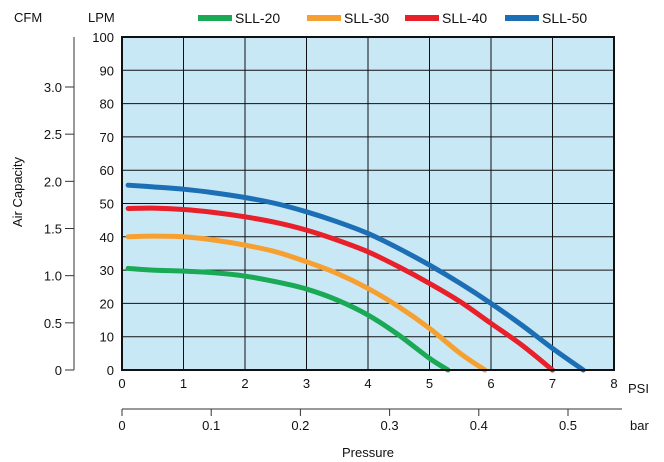 This screenshot has width=664, height=462. What do you see at coordinates (28, 17) in the screenshot?
I see `cfm-unit-label: CFM` at bounding box center [28, 17].